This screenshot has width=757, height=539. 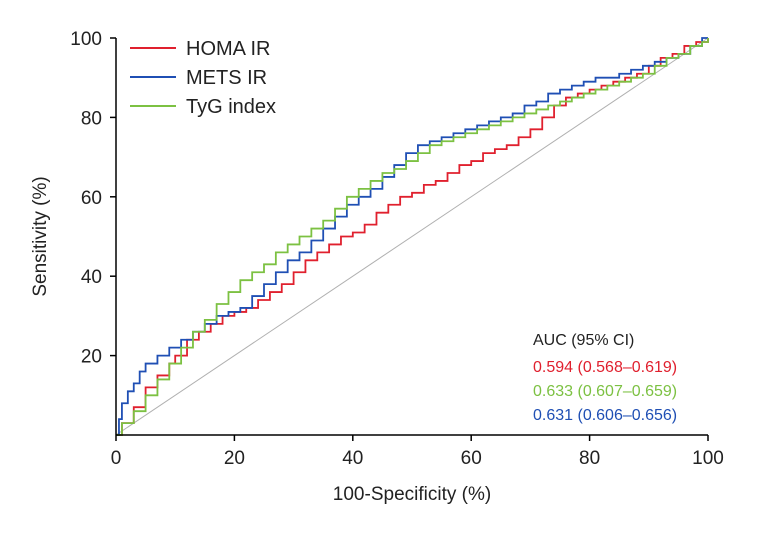 I want to click on x-tick-label: 20, so click(x=234, y=458).